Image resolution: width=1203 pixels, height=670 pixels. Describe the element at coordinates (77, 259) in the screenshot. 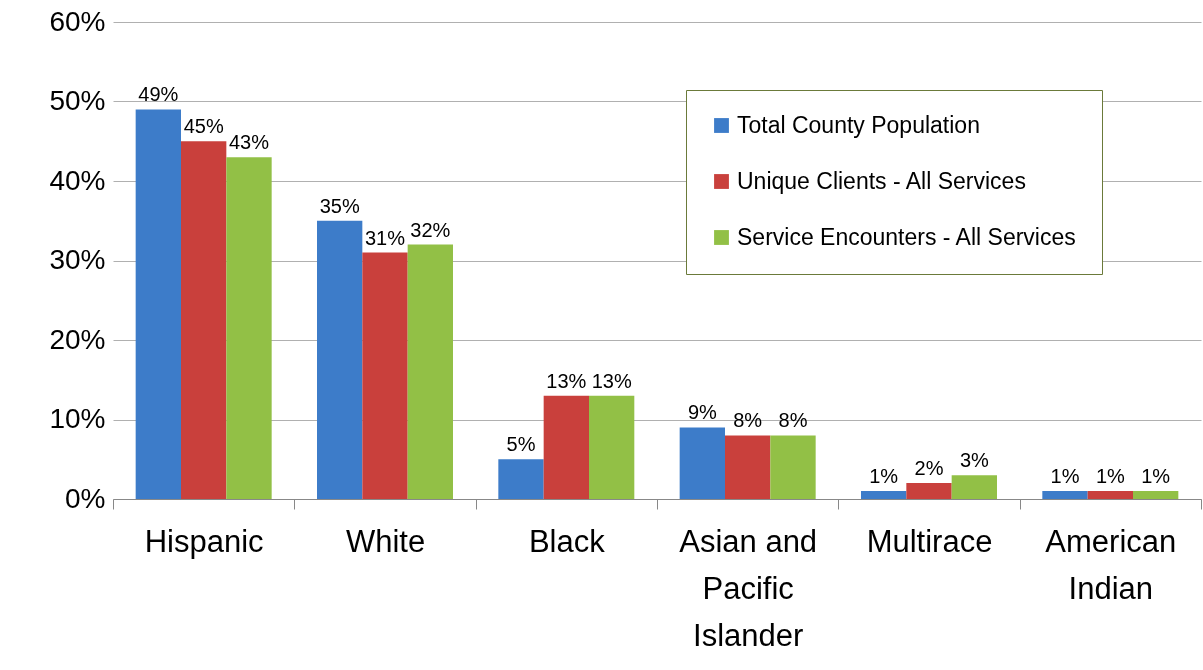

I see `y-tick-label: 30%` at that location.